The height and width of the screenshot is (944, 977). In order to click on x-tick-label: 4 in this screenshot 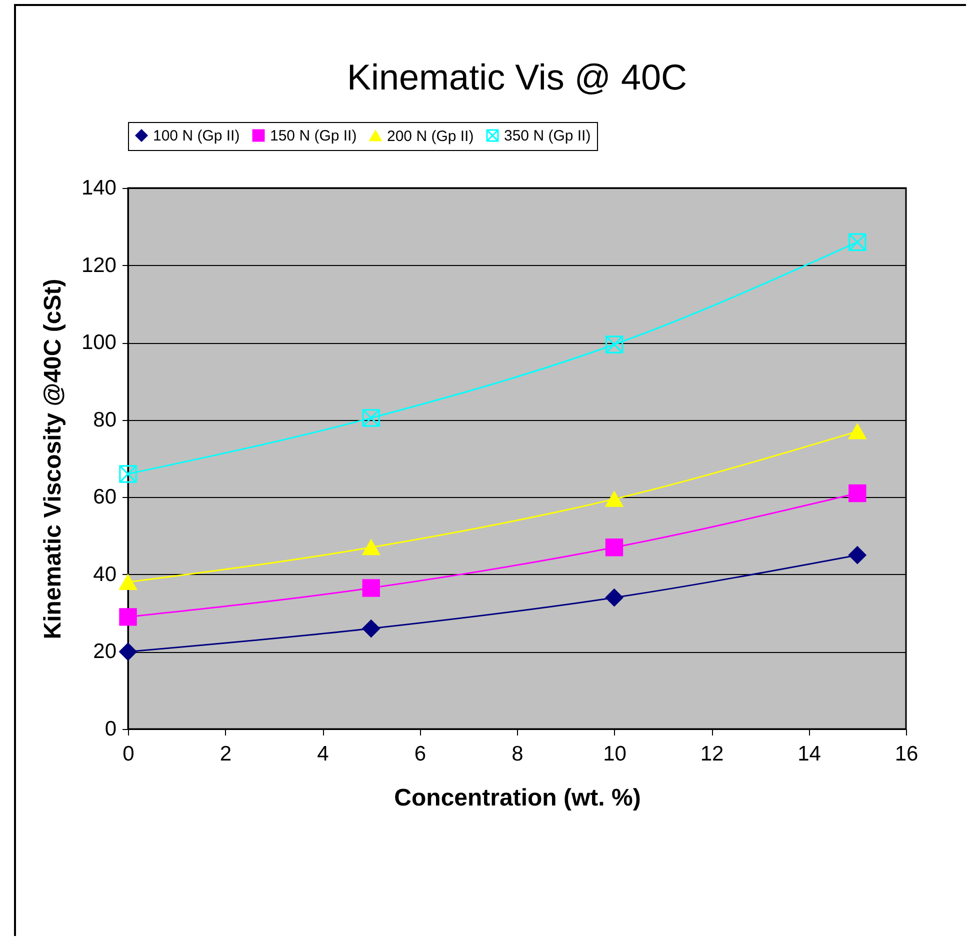, I will do `click(323, 754)`.